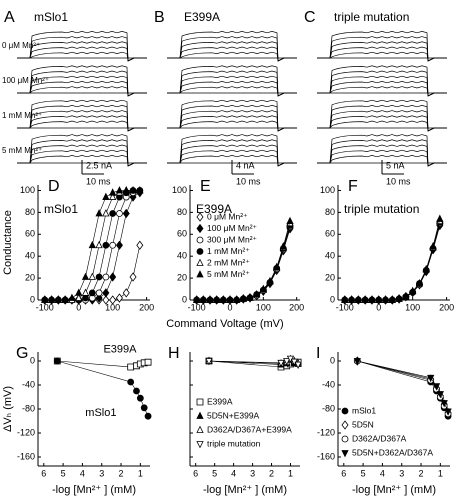 This screenshot has width=455, height=500. I want to click on y-tick-label: 40, so click(30, 256).